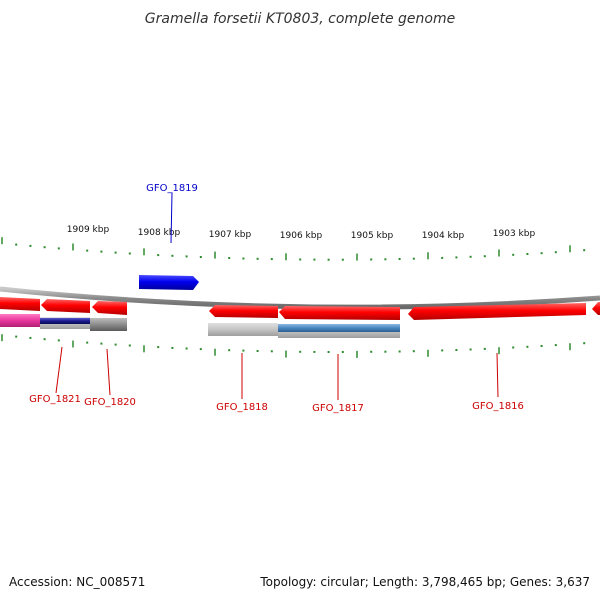 This screenshot has height=600, width=600. I want to click on gene-label-GFO_1821: GFO_1821, so click(55, 399).